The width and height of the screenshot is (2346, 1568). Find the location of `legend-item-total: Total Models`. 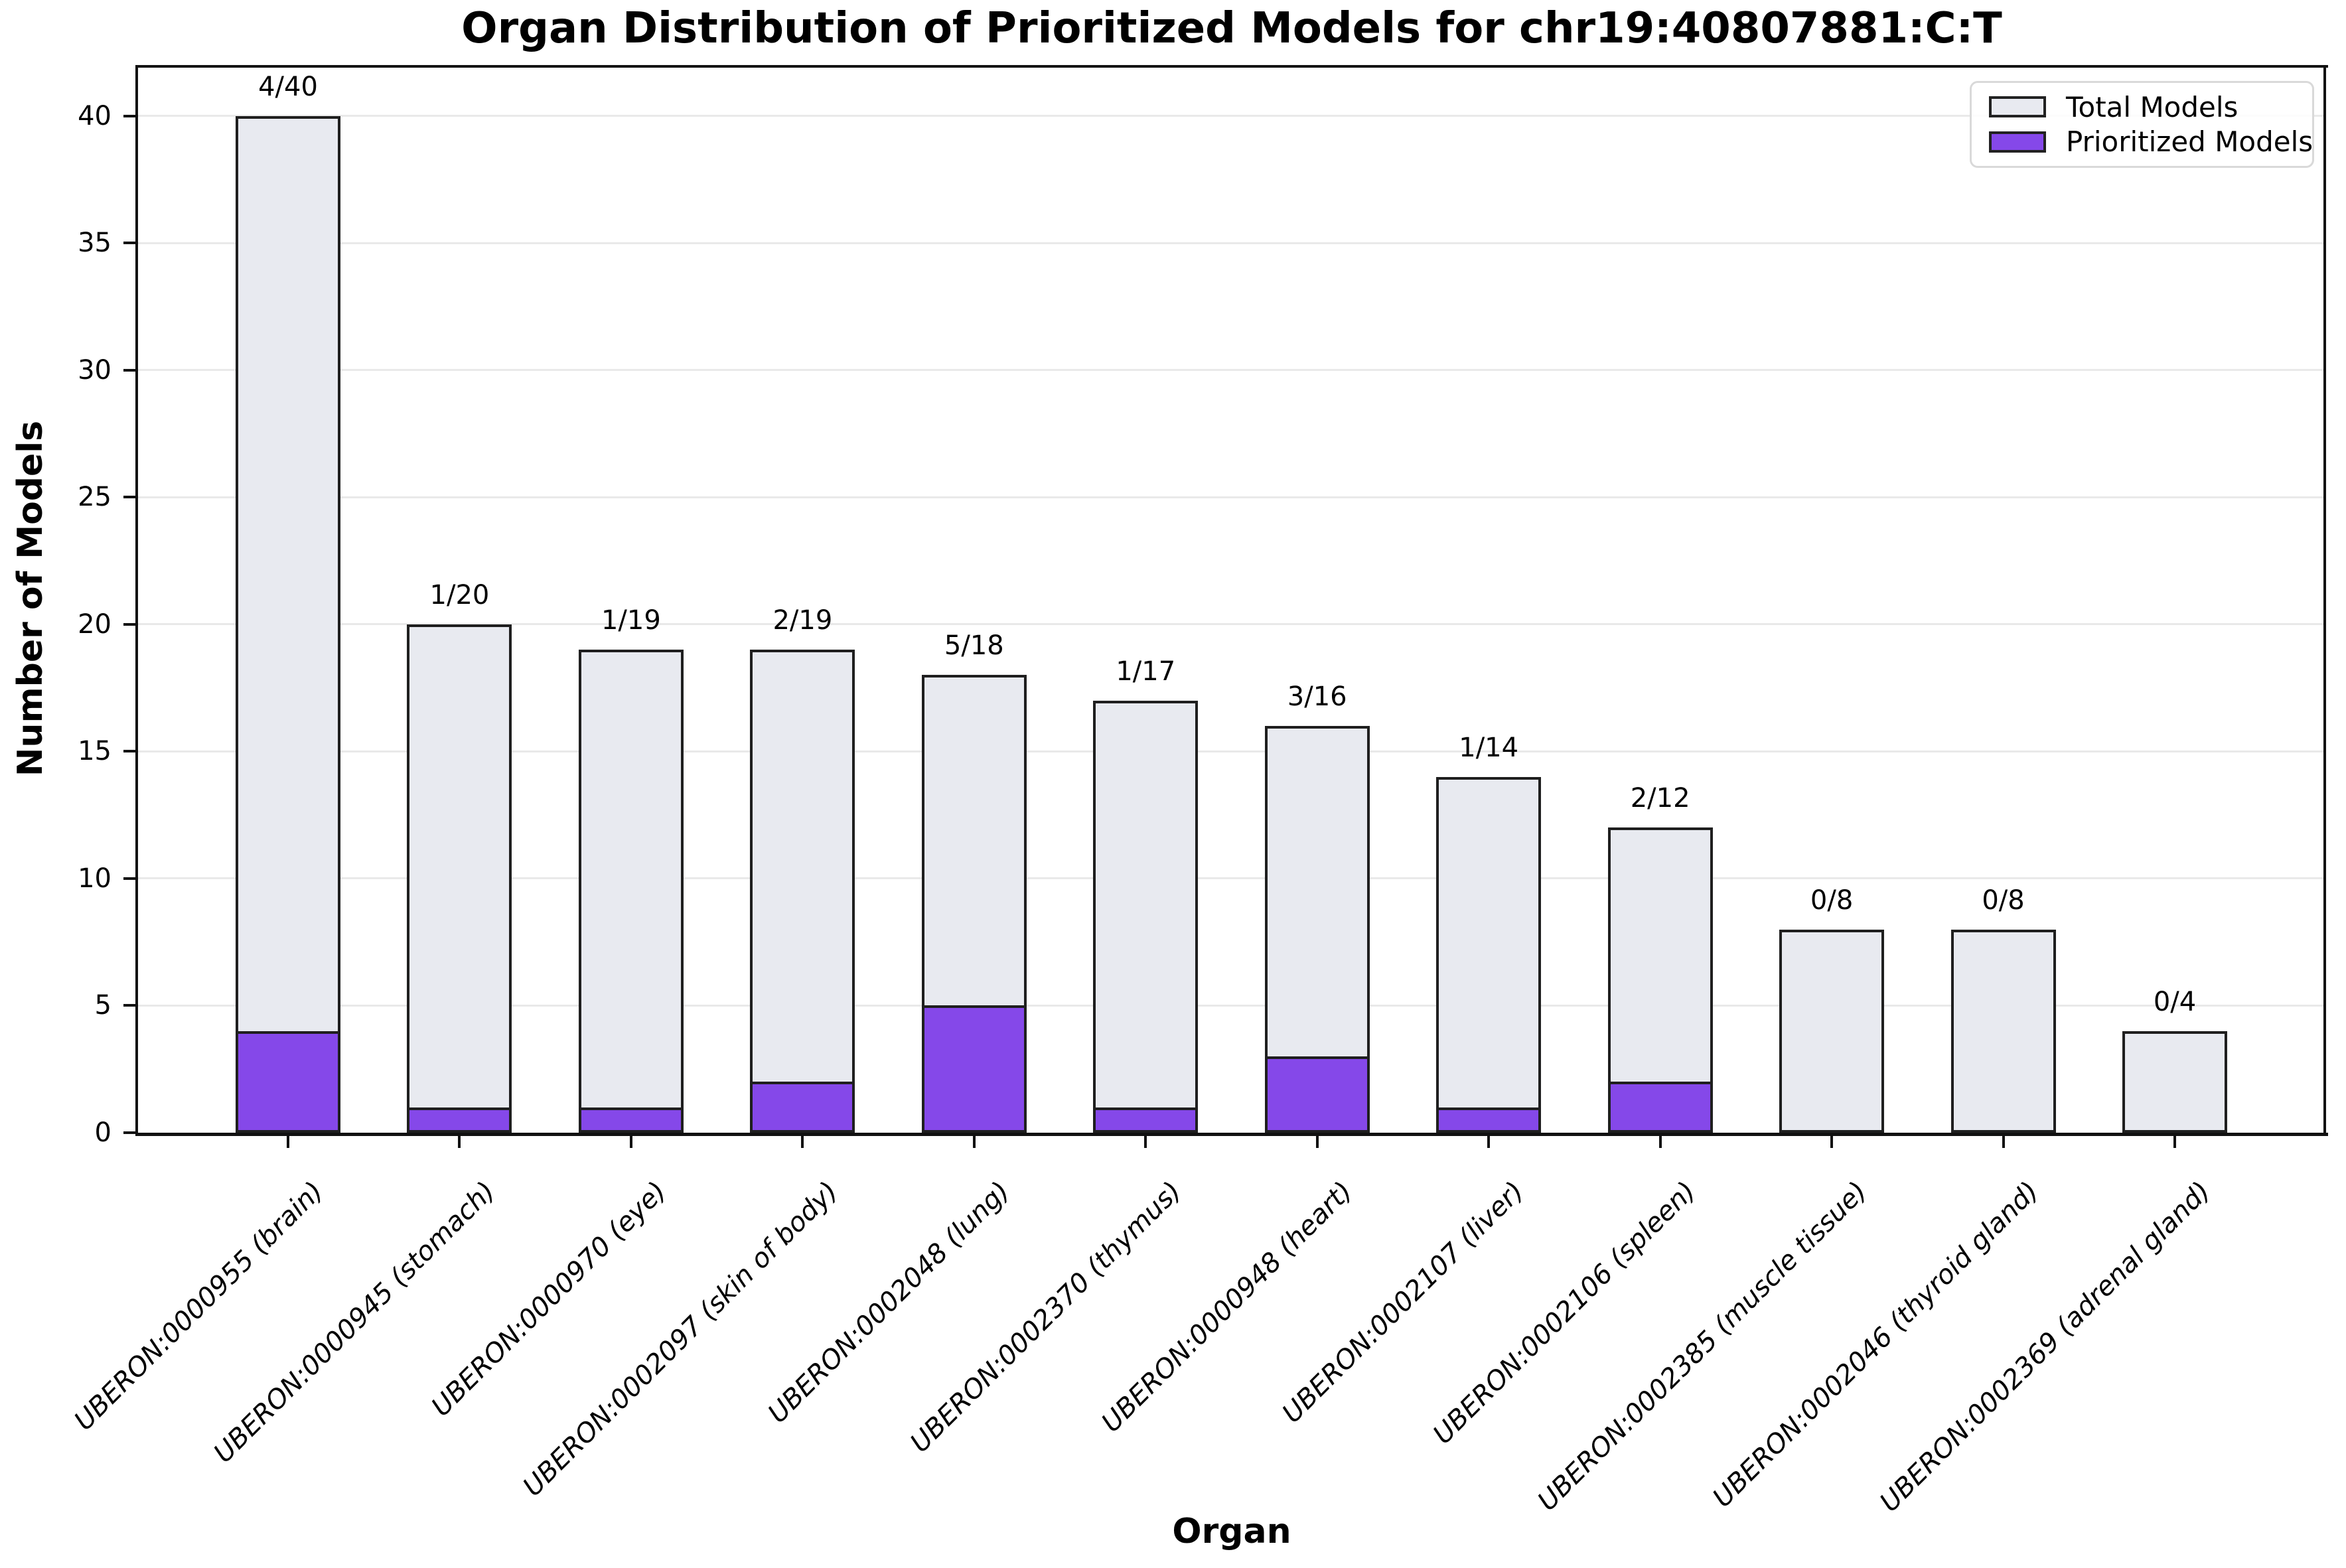

legend-item-total: Total Models is located at coordinates (2142, 107).